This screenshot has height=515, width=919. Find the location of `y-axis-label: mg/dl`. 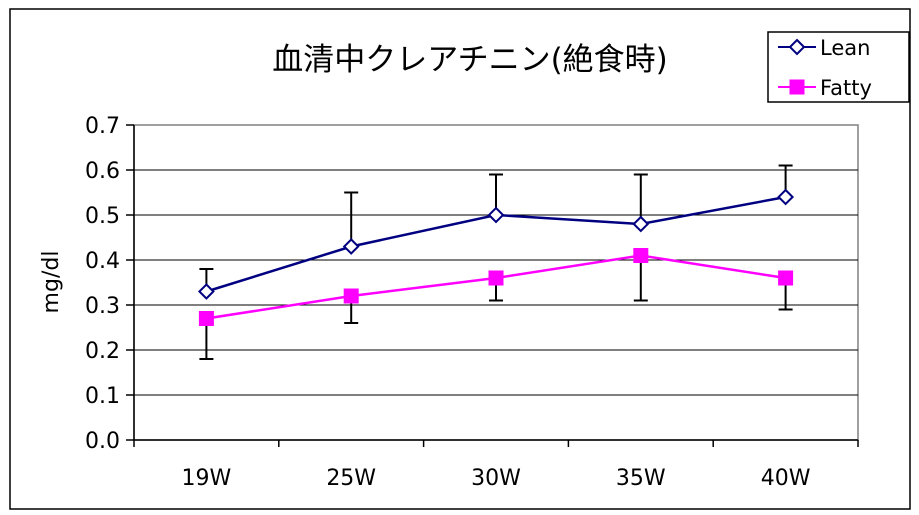

y-axis-label: mg/dl is located at coordinates (51, 282).